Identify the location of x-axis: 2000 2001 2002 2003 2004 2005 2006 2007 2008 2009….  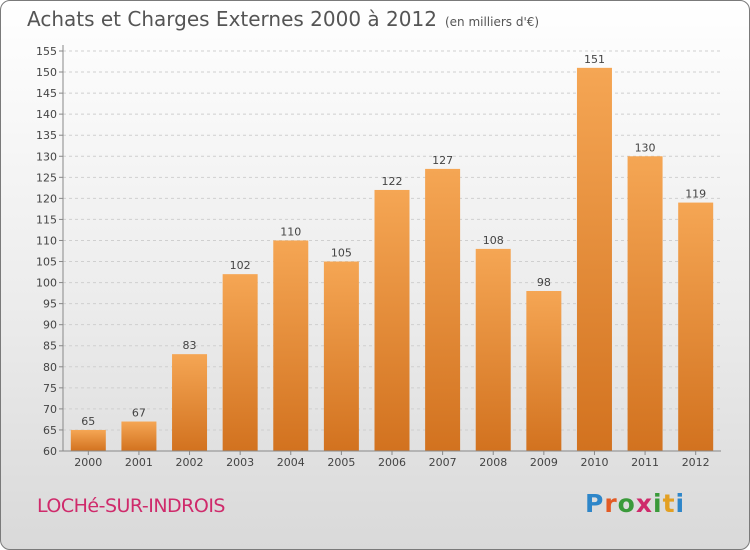
(392, 459).